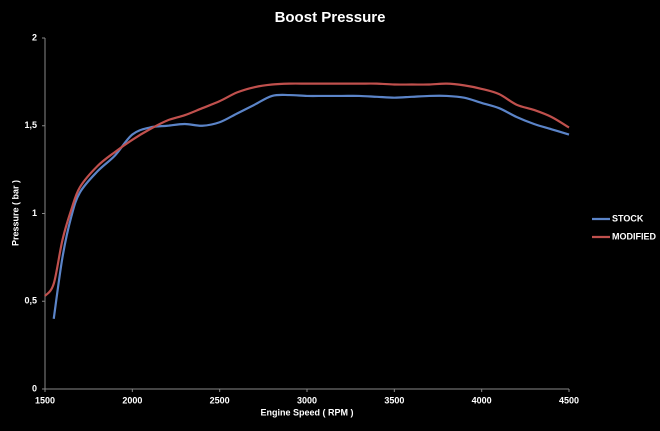  I want to click on x-tick-label: 3500, so click(394, 400).